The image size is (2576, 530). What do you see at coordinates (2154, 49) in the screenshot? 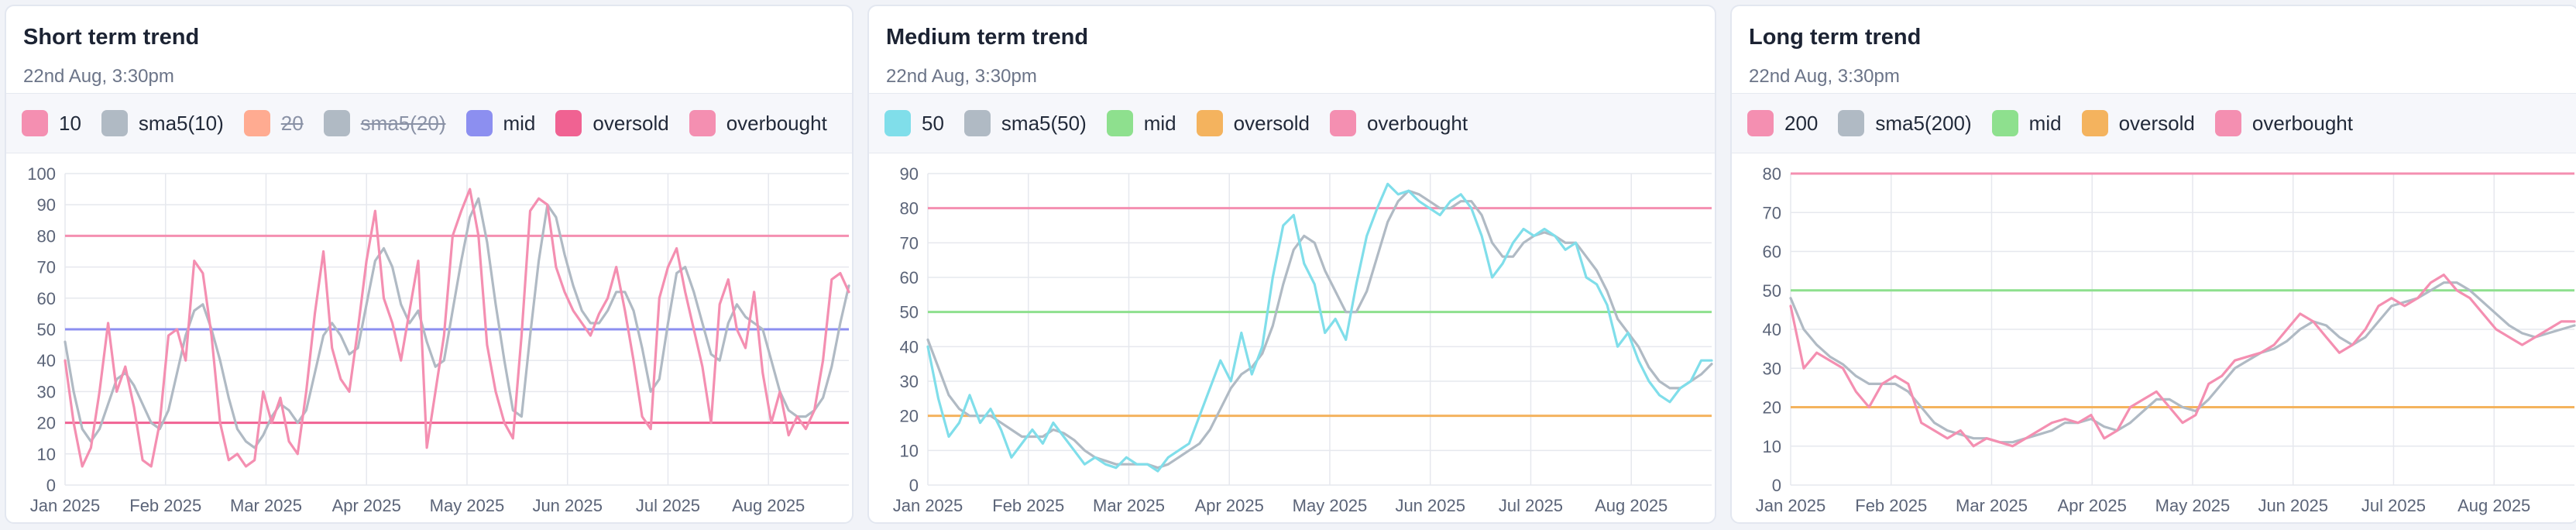
I see `card-header: Long term trend 22nd Aug, 3:30pm` at bounding box center [2154, 49].